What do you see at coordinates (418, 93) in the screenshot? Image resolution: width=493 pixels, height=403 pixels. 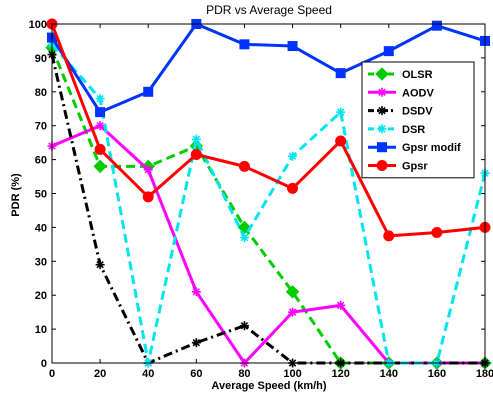 I see `legend-label: AODV` at bounding box center [418, 93].